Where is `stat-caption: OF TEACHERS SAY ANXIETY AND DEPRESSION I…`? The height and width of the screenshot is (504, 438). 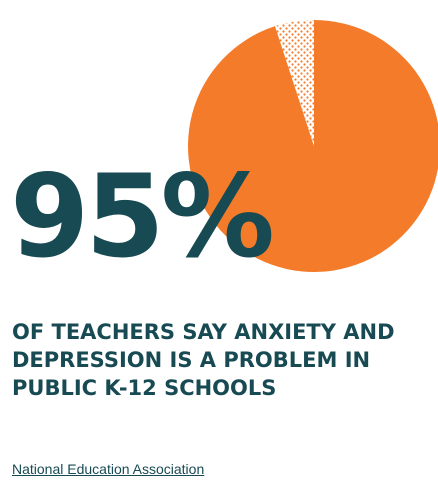 stat-caption: OF TEACHERS SAY ANXIETY AND DEPRESSION I… is located at coordinates (203, 360).